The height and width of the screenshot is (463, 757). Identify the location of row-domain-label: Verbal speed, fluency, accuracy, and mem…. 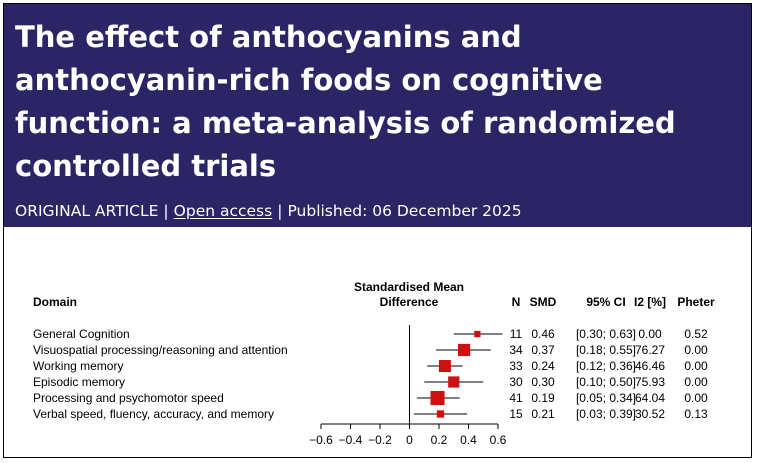
(153, 414).